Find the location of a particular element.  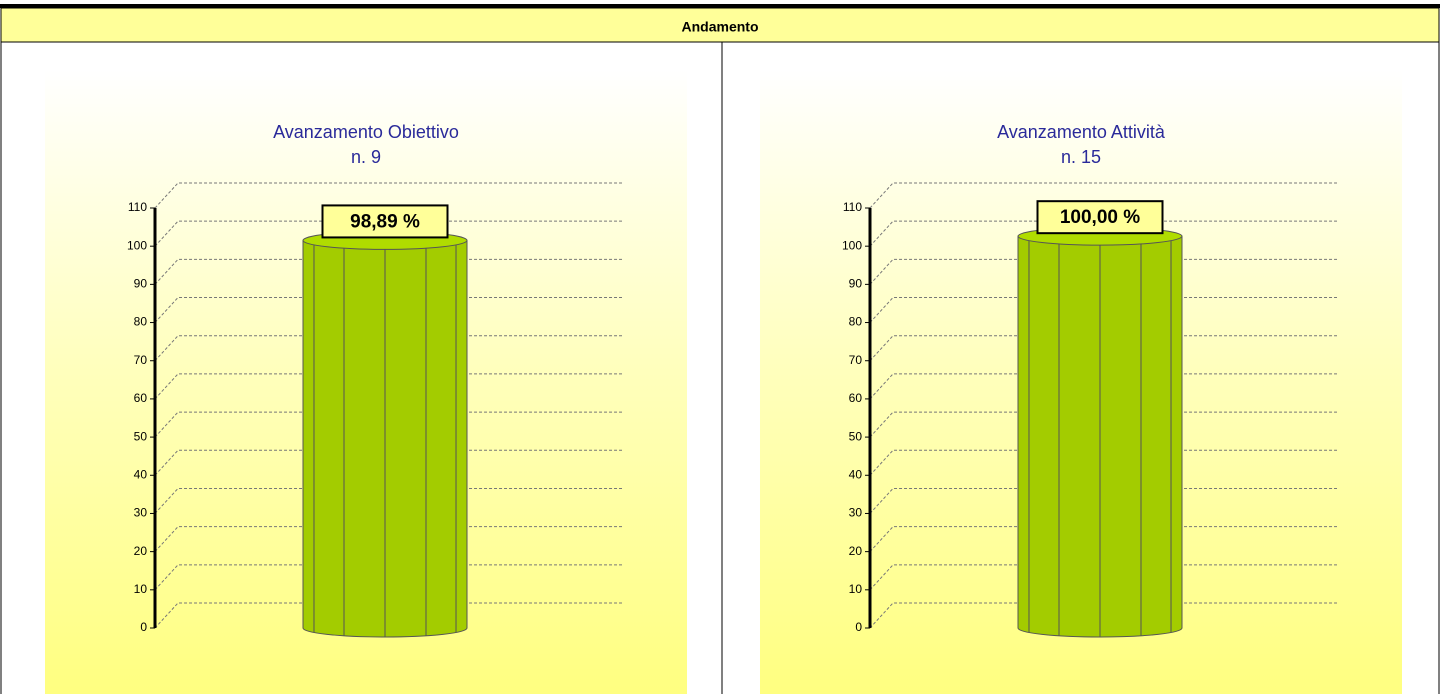

header-bar is located at coordinates (720, 25).